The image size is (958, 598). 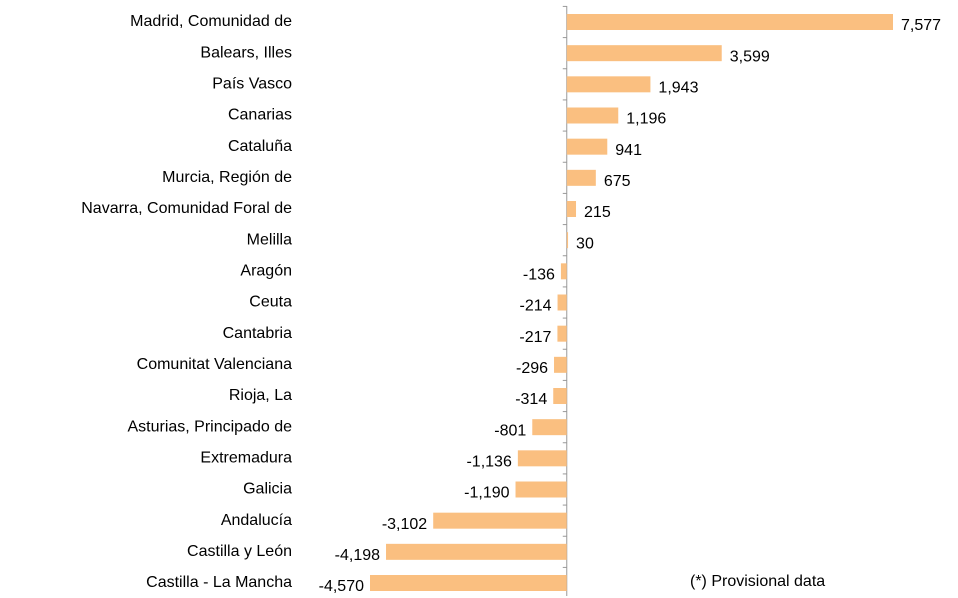 I want to click on category-label: Cantabria, so click(x=257, y=333).